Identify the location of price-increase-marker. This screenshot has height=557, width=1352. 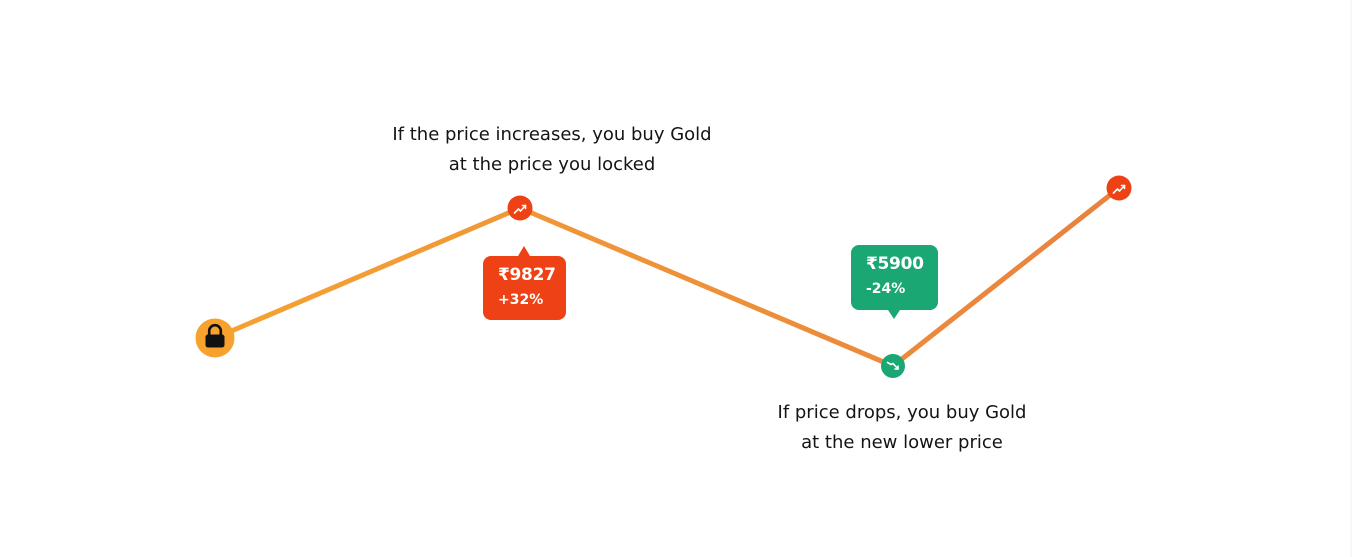
(520, 208).